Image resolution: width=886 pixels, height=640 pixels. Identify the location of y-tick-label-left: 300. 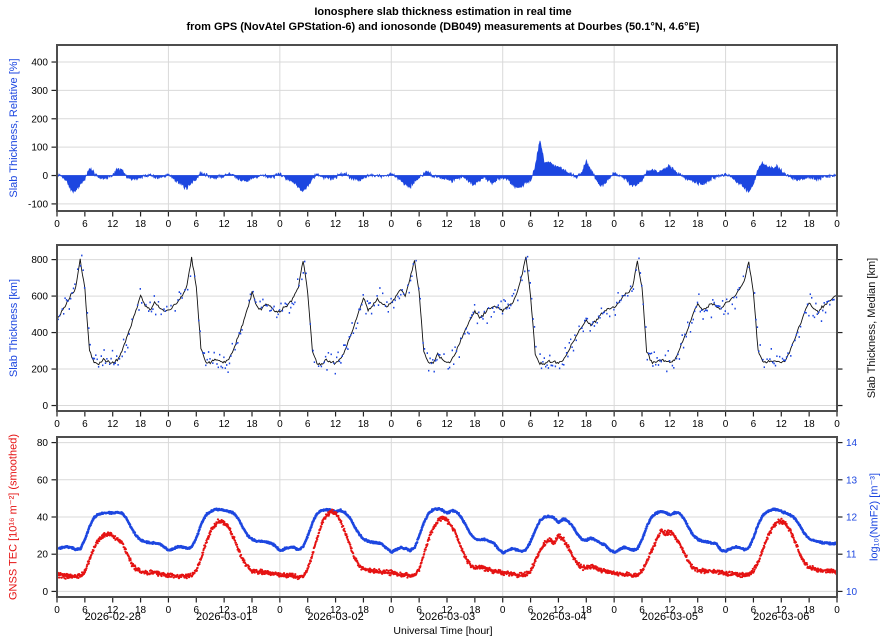
(39, 91).